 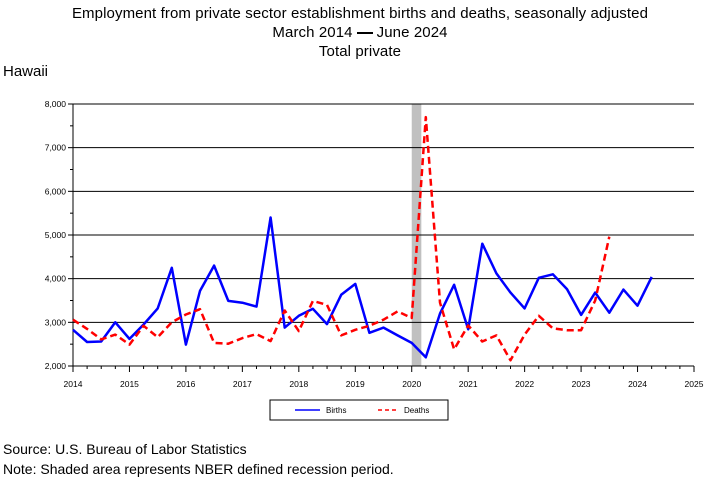 What do you see at coordinates (312, 32) in the screenshot?
I see `period-start: March 2014` at bounding box center [312, 32].